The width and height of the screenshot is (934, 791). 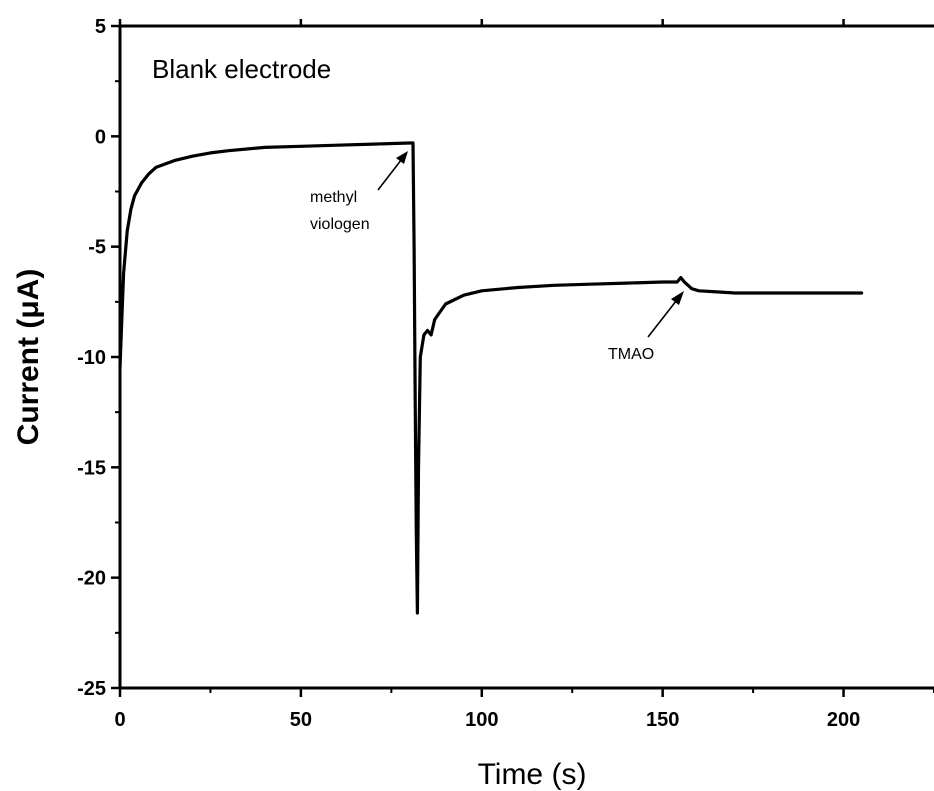 I want to click on annotation-methyl-arrowhead, so click(x=402, y=157).